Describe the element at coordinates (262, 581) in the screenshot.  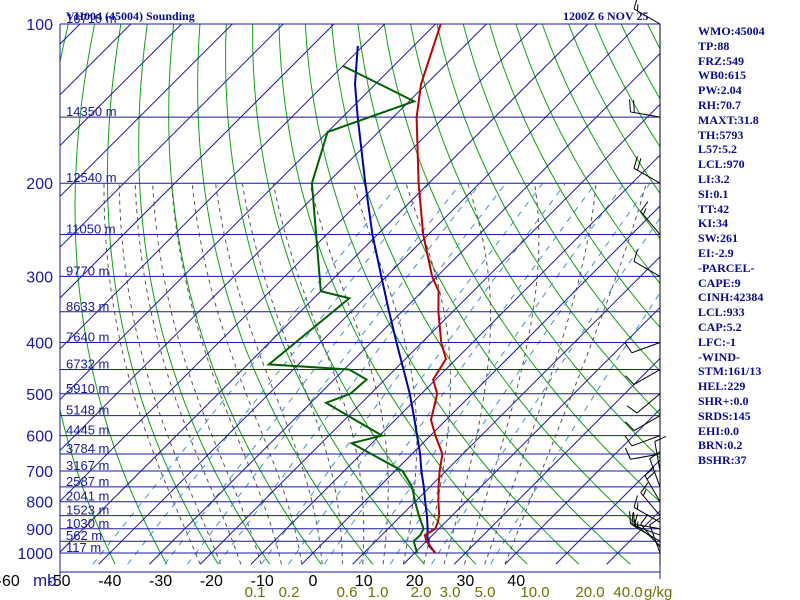
I see `temperature-tick-label: -10` at that location.